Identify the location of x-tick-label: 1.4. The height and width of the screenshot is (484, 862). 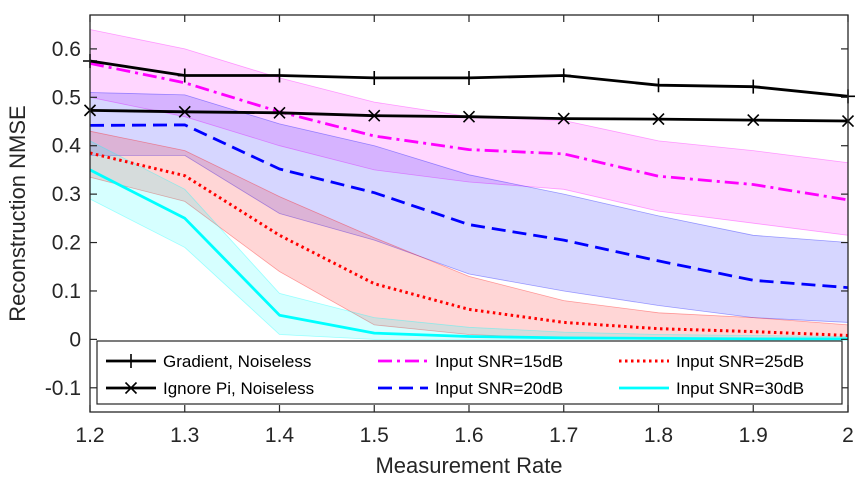
(280, 435).